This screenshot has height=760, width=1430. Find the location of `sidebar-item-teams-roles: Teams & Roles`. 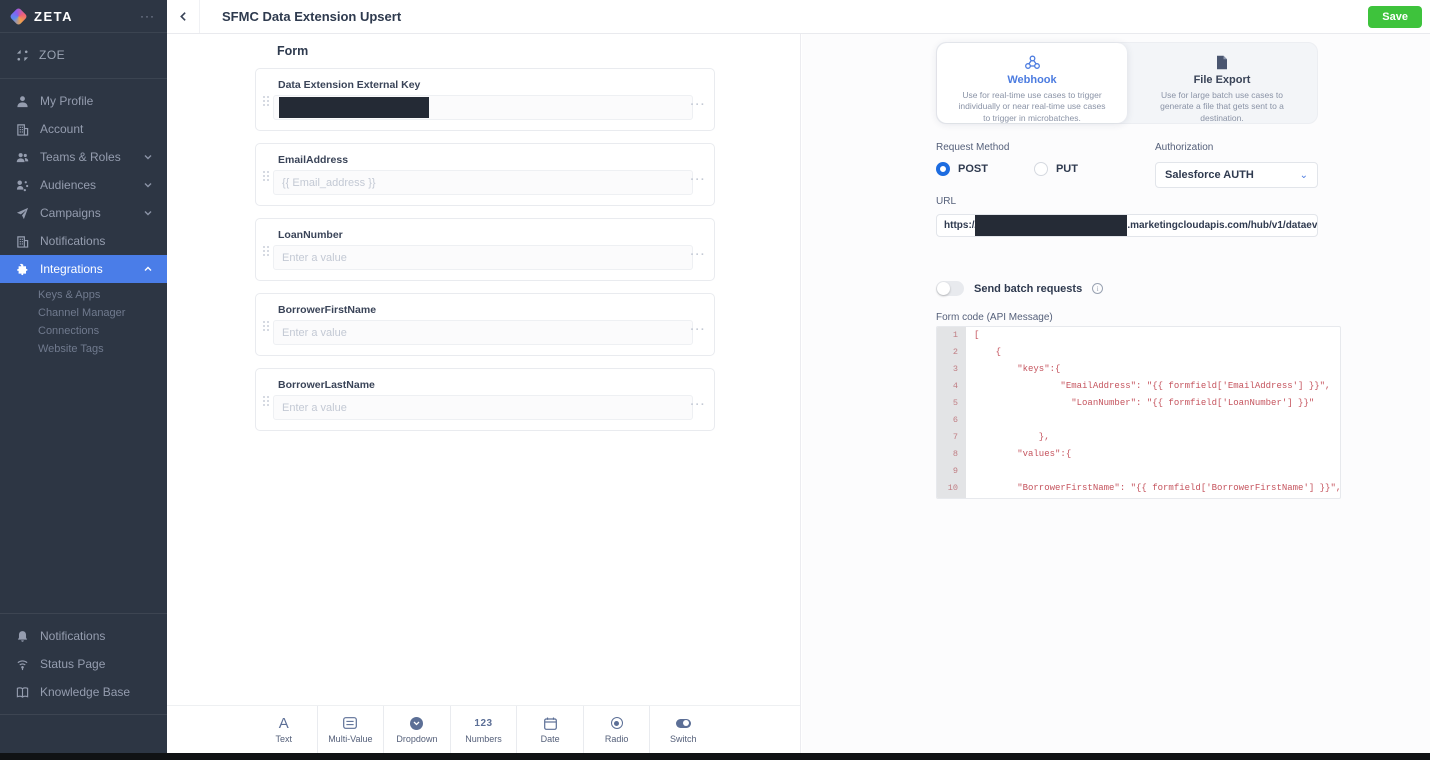

sidebar-item-teams-roles: Teams & Roles is located at coordinates (83, 157).